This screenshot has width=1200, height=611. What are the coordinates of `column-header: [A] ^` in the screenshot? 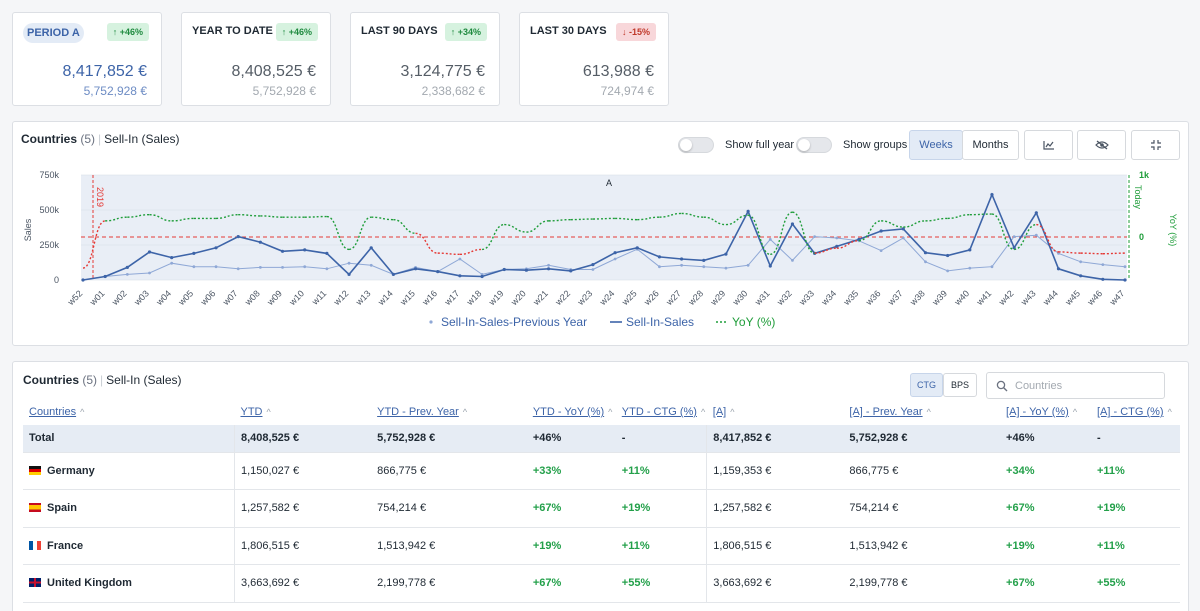 It's located at (775, 412).